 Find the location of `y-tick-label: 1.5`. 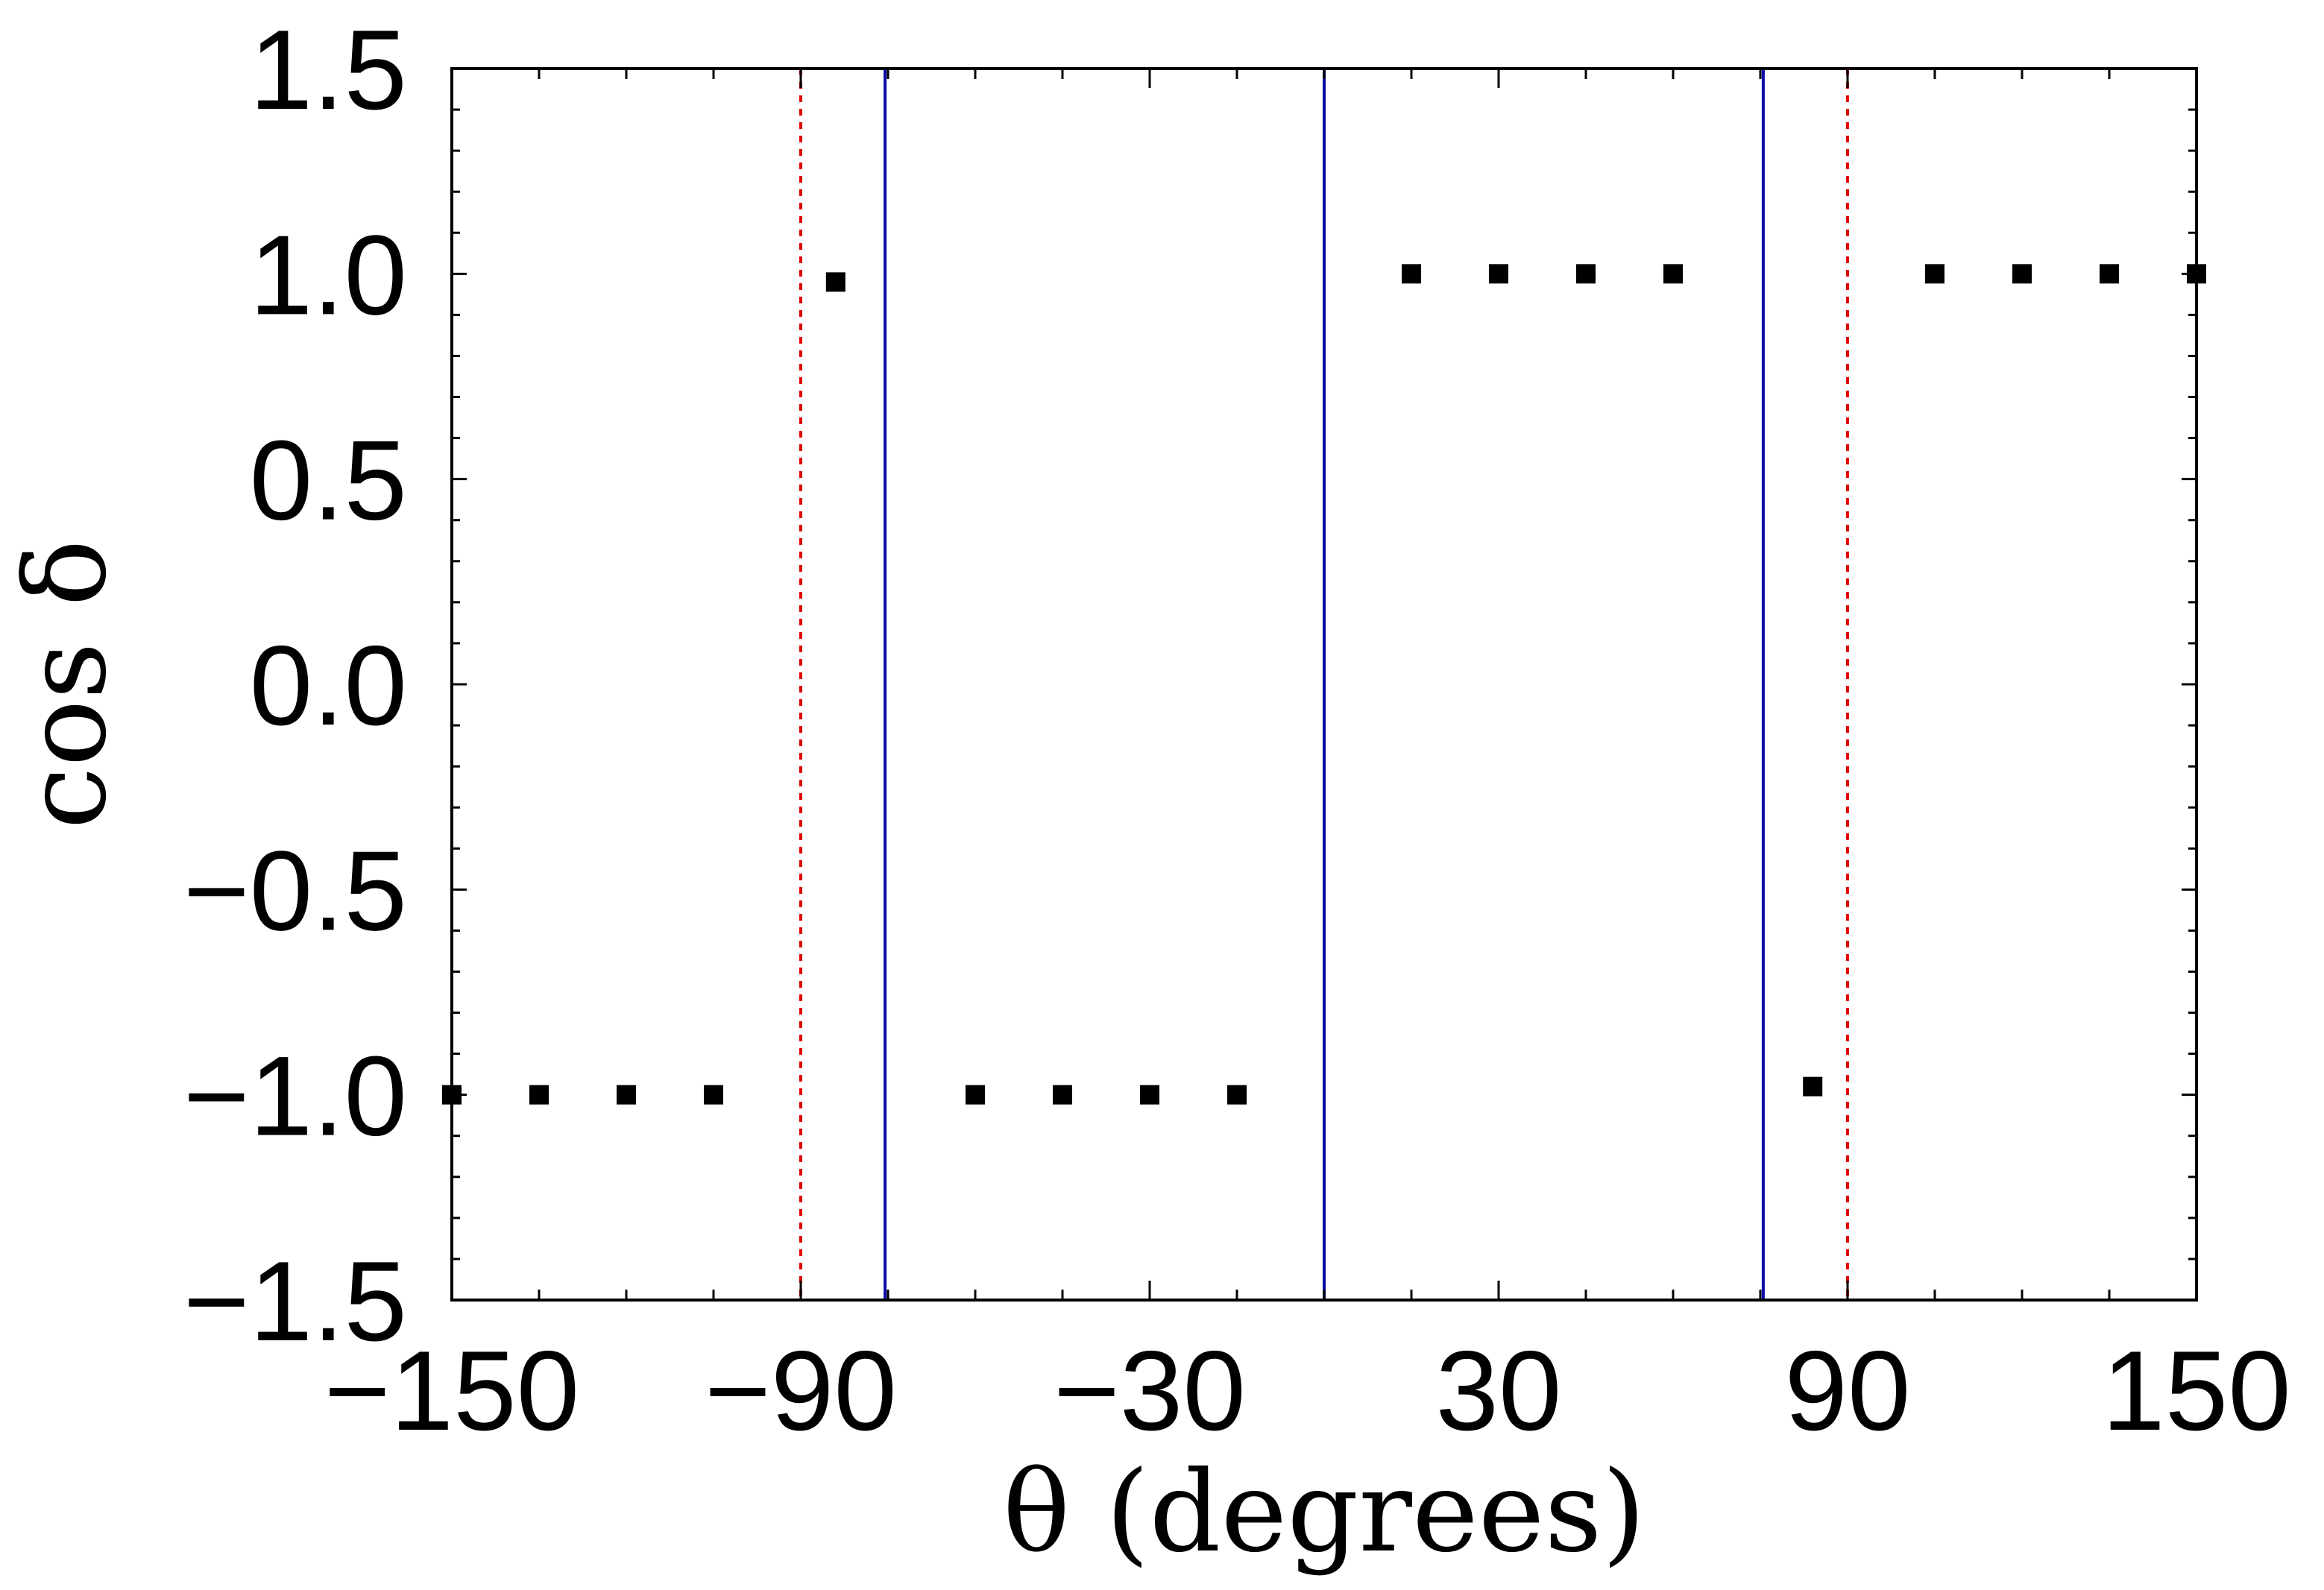

y-tick-label: 1.5 is located at coordinates (328, 70).